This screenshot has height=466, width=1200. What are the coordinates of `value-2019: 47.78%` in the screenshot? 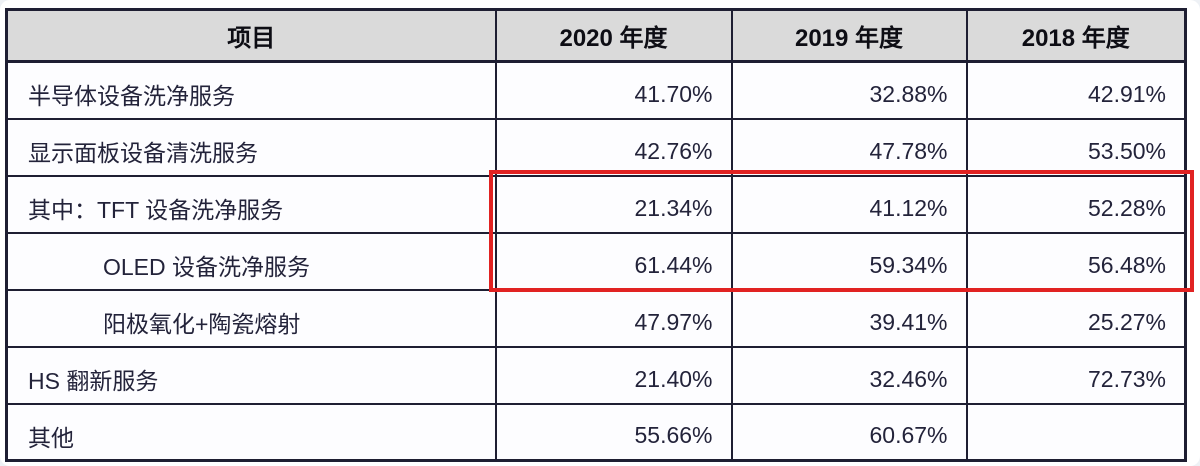 It's located at (849, 147).